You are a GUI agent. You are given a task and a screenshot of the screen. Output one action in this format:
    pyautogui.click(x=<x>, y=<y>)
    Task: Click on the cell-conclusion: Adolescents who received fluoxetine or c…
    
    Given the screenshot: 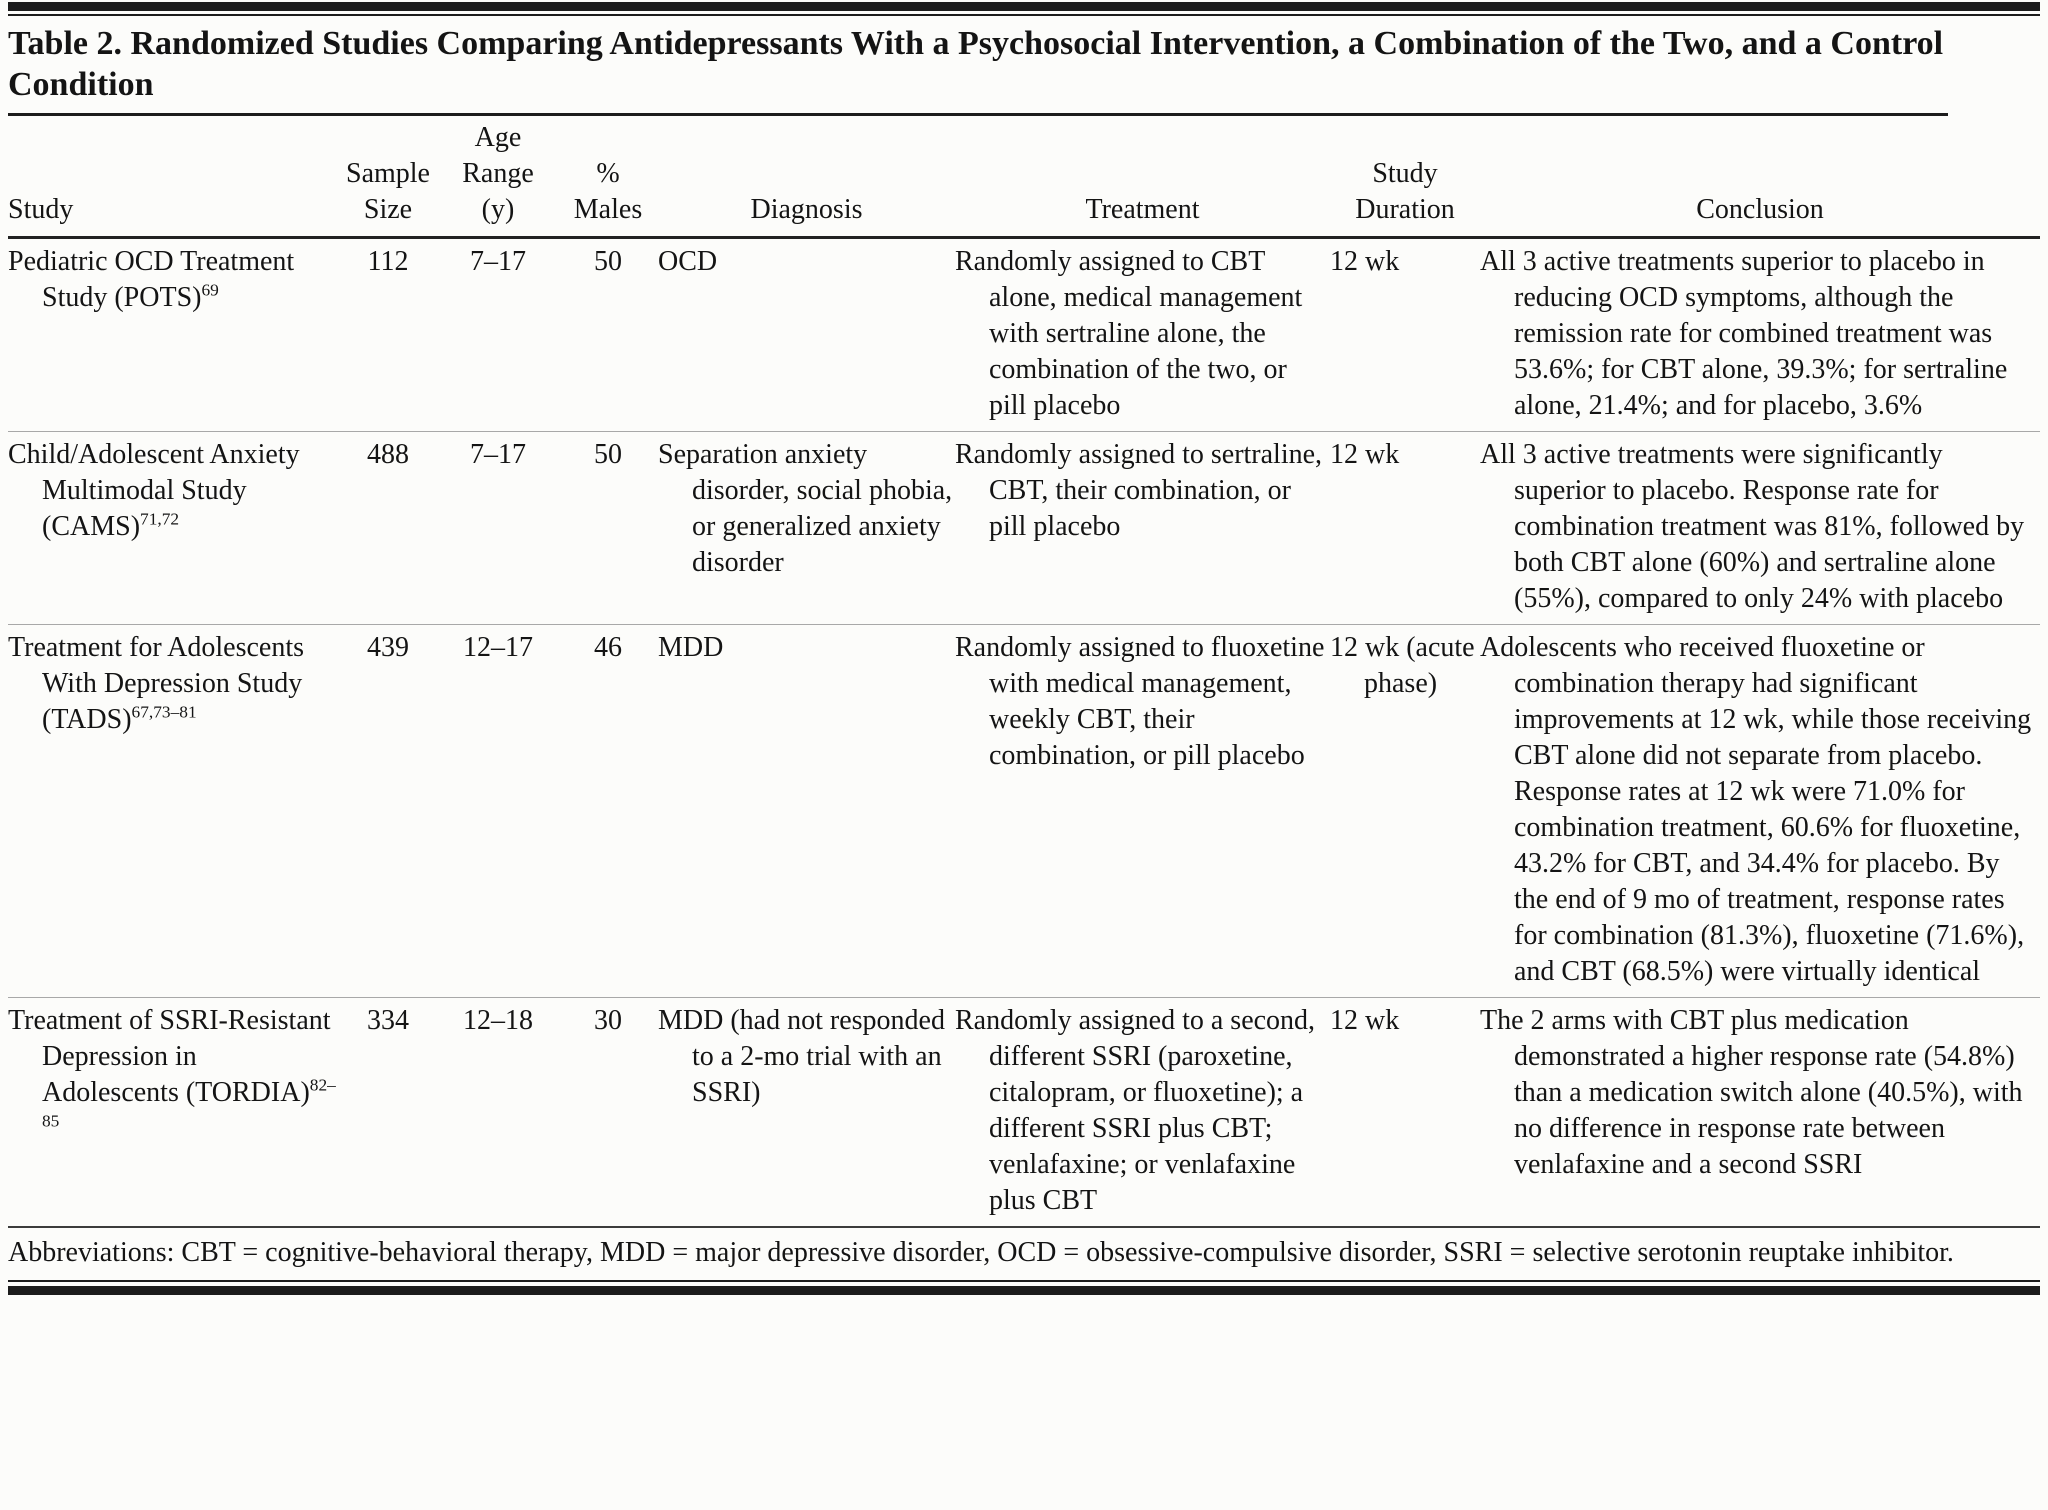 What is the action you would take?
    pyautogui.click(x=1760, y=811)
    